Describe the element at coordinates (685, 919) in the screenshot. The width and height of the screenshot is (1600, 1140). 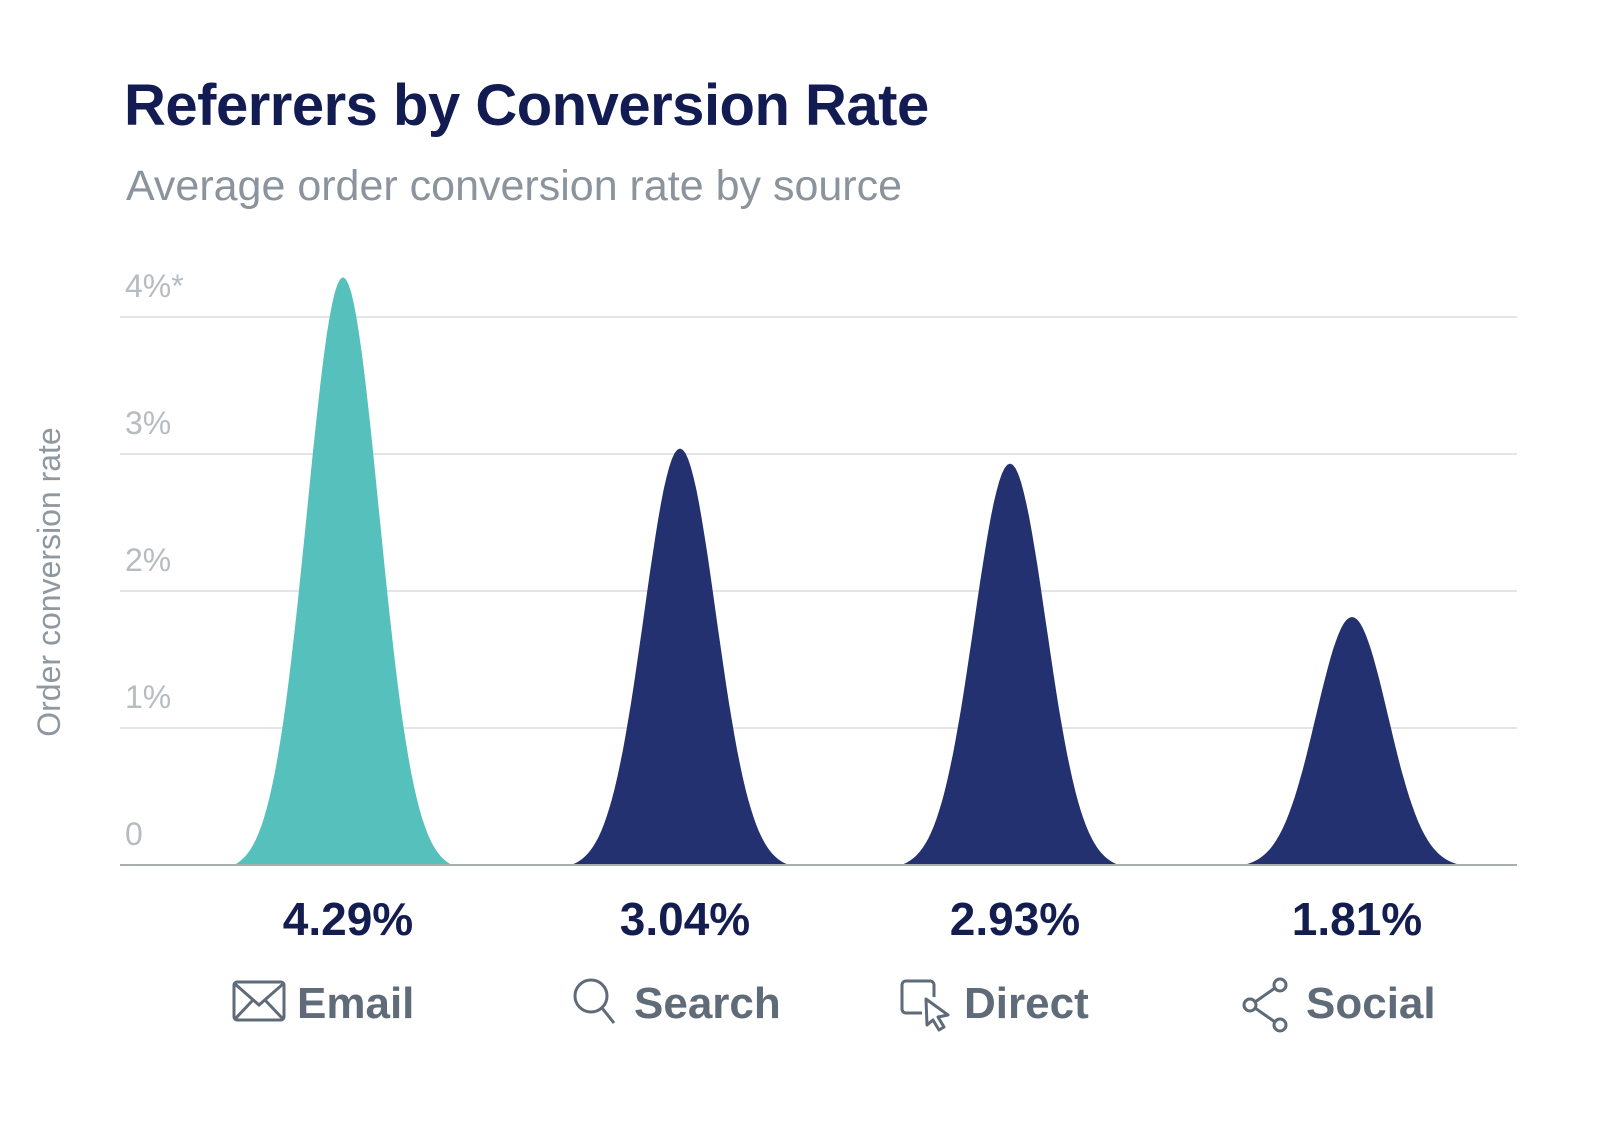
I see `value-label: 3.04%` at that location.